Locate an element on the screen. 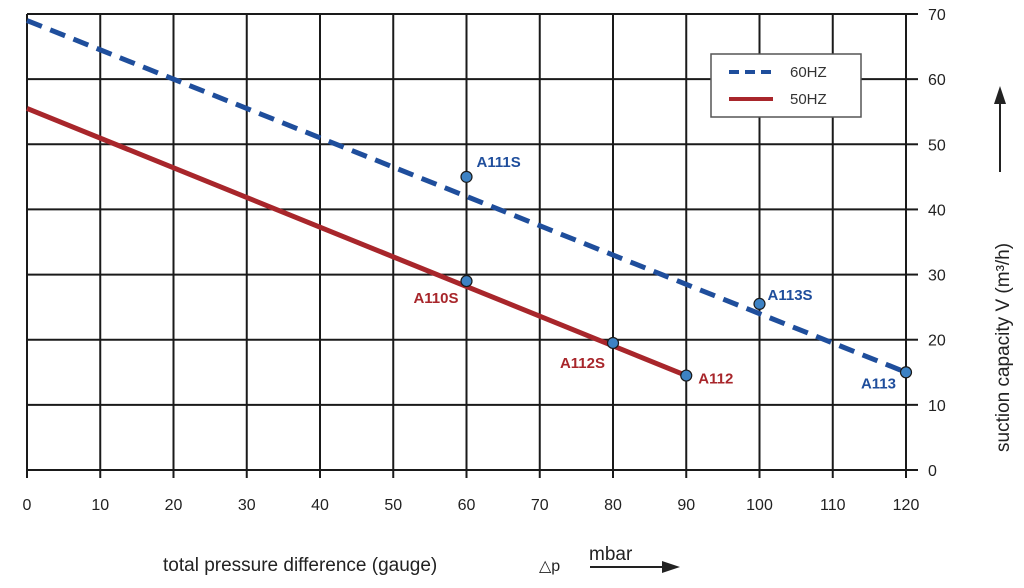 The width and height of the screenshot is (1024, 588). x-tick-label: 80 is located at coordinates (613, 505).